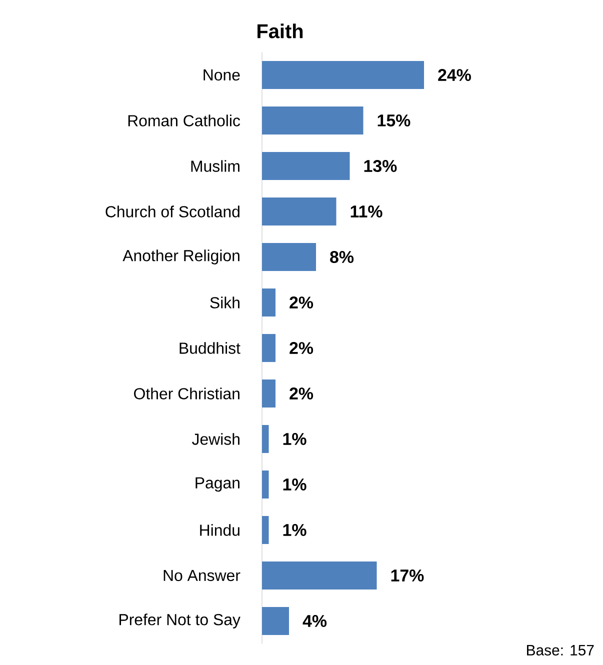  What do you see at coordinates (380, 166) in the screenshot?
I see `data-label: 13%` at bounding box center [380, 166].